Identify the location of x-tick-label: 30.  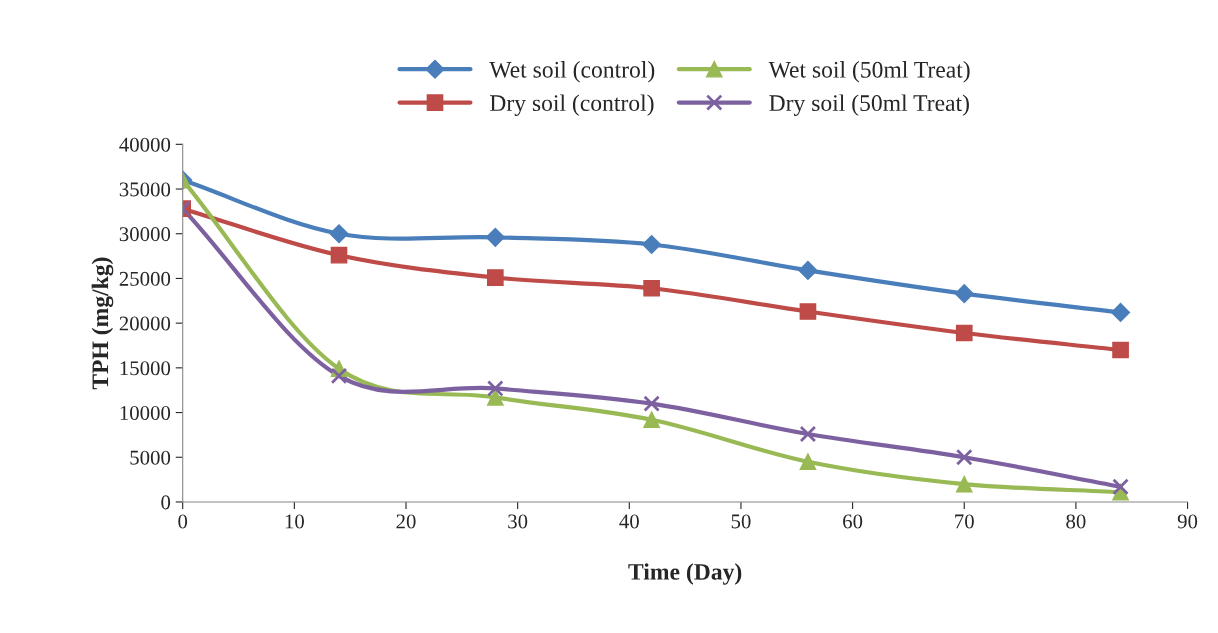
(518, 521).